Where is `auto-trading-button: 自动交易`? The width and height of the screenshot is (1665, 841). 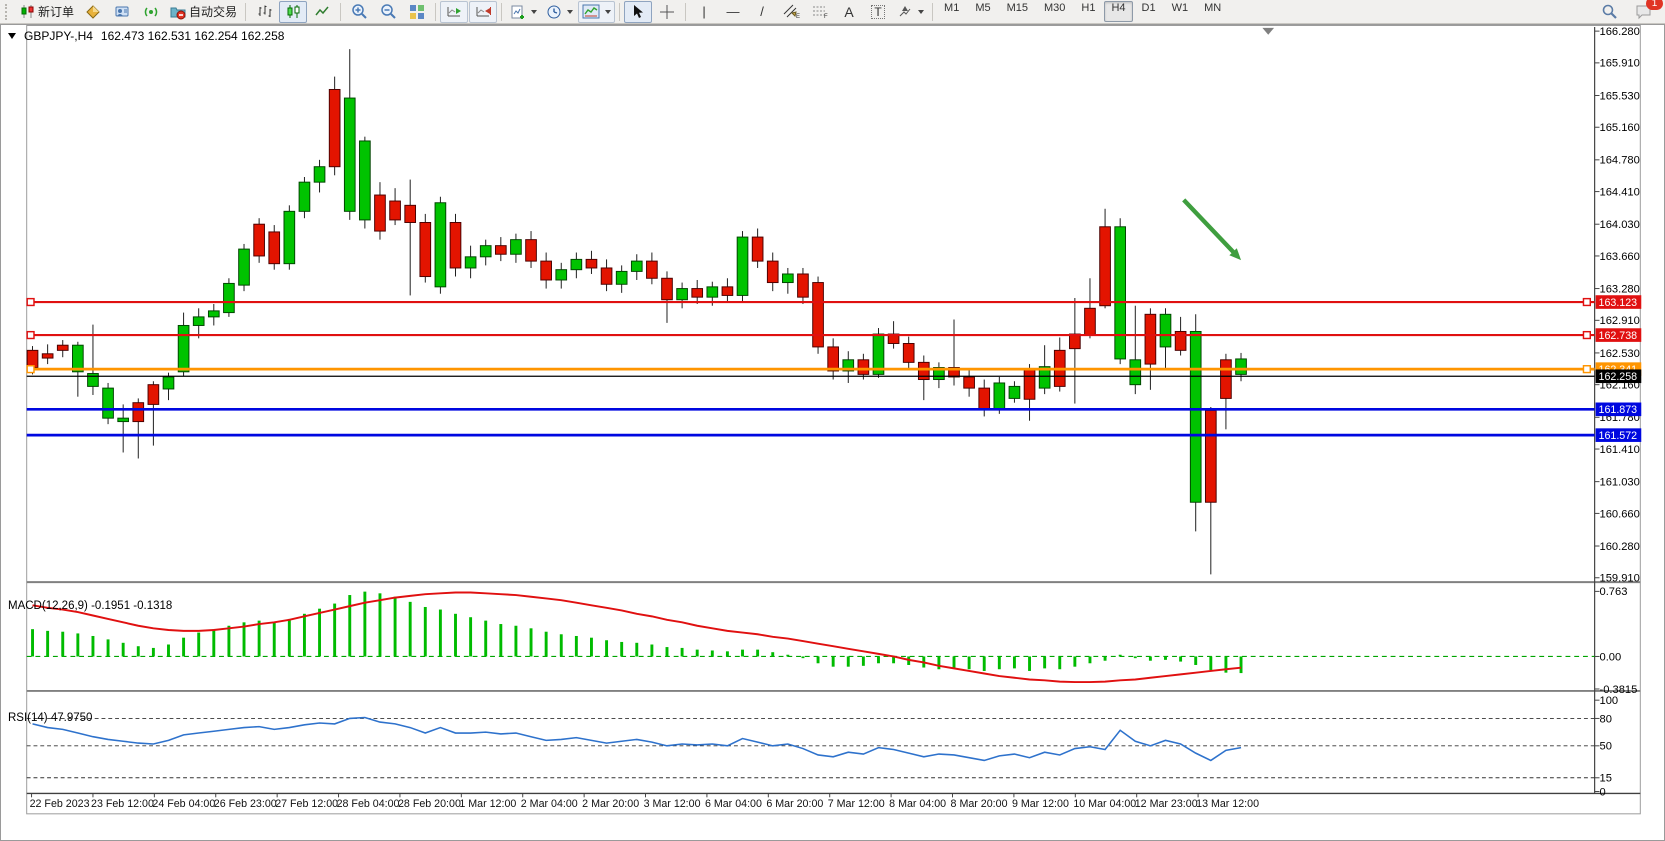
auto-trading-button: 自动交易 is located at coordinates (203, 12).